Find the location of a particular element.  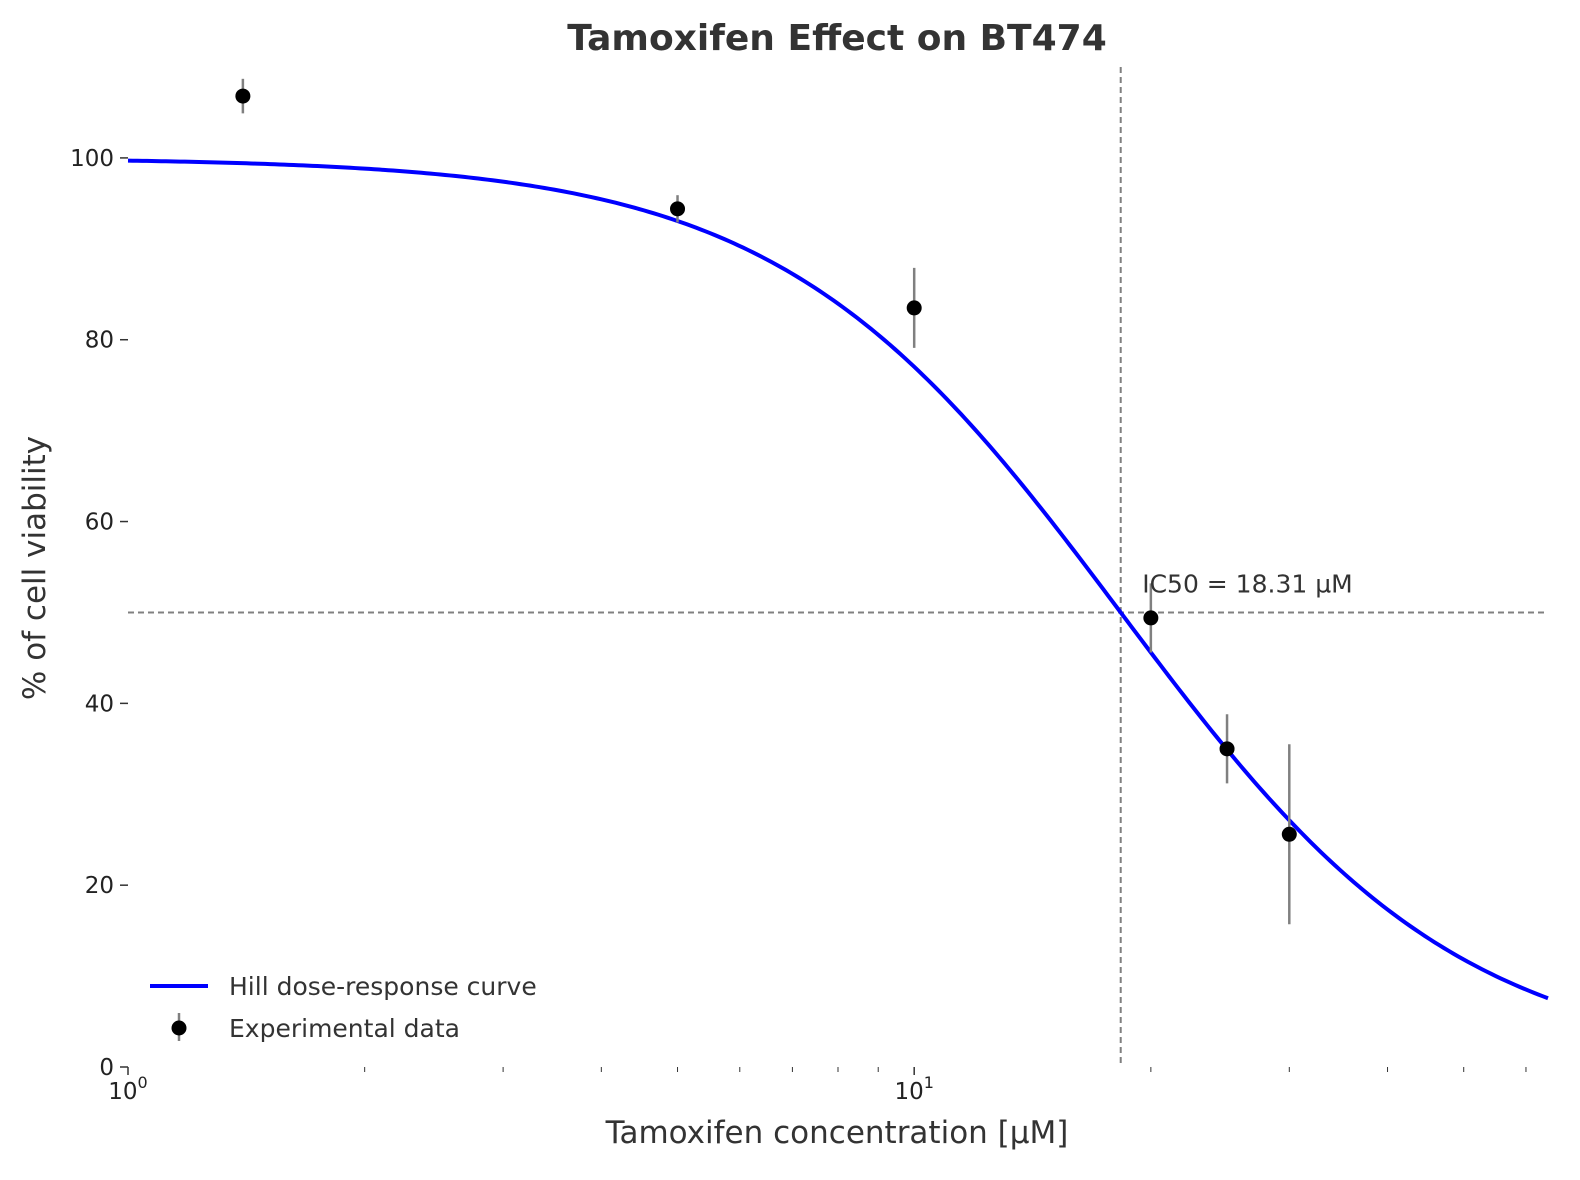

legend-label-data: Experimental data is located at coordinates (344, 1028).